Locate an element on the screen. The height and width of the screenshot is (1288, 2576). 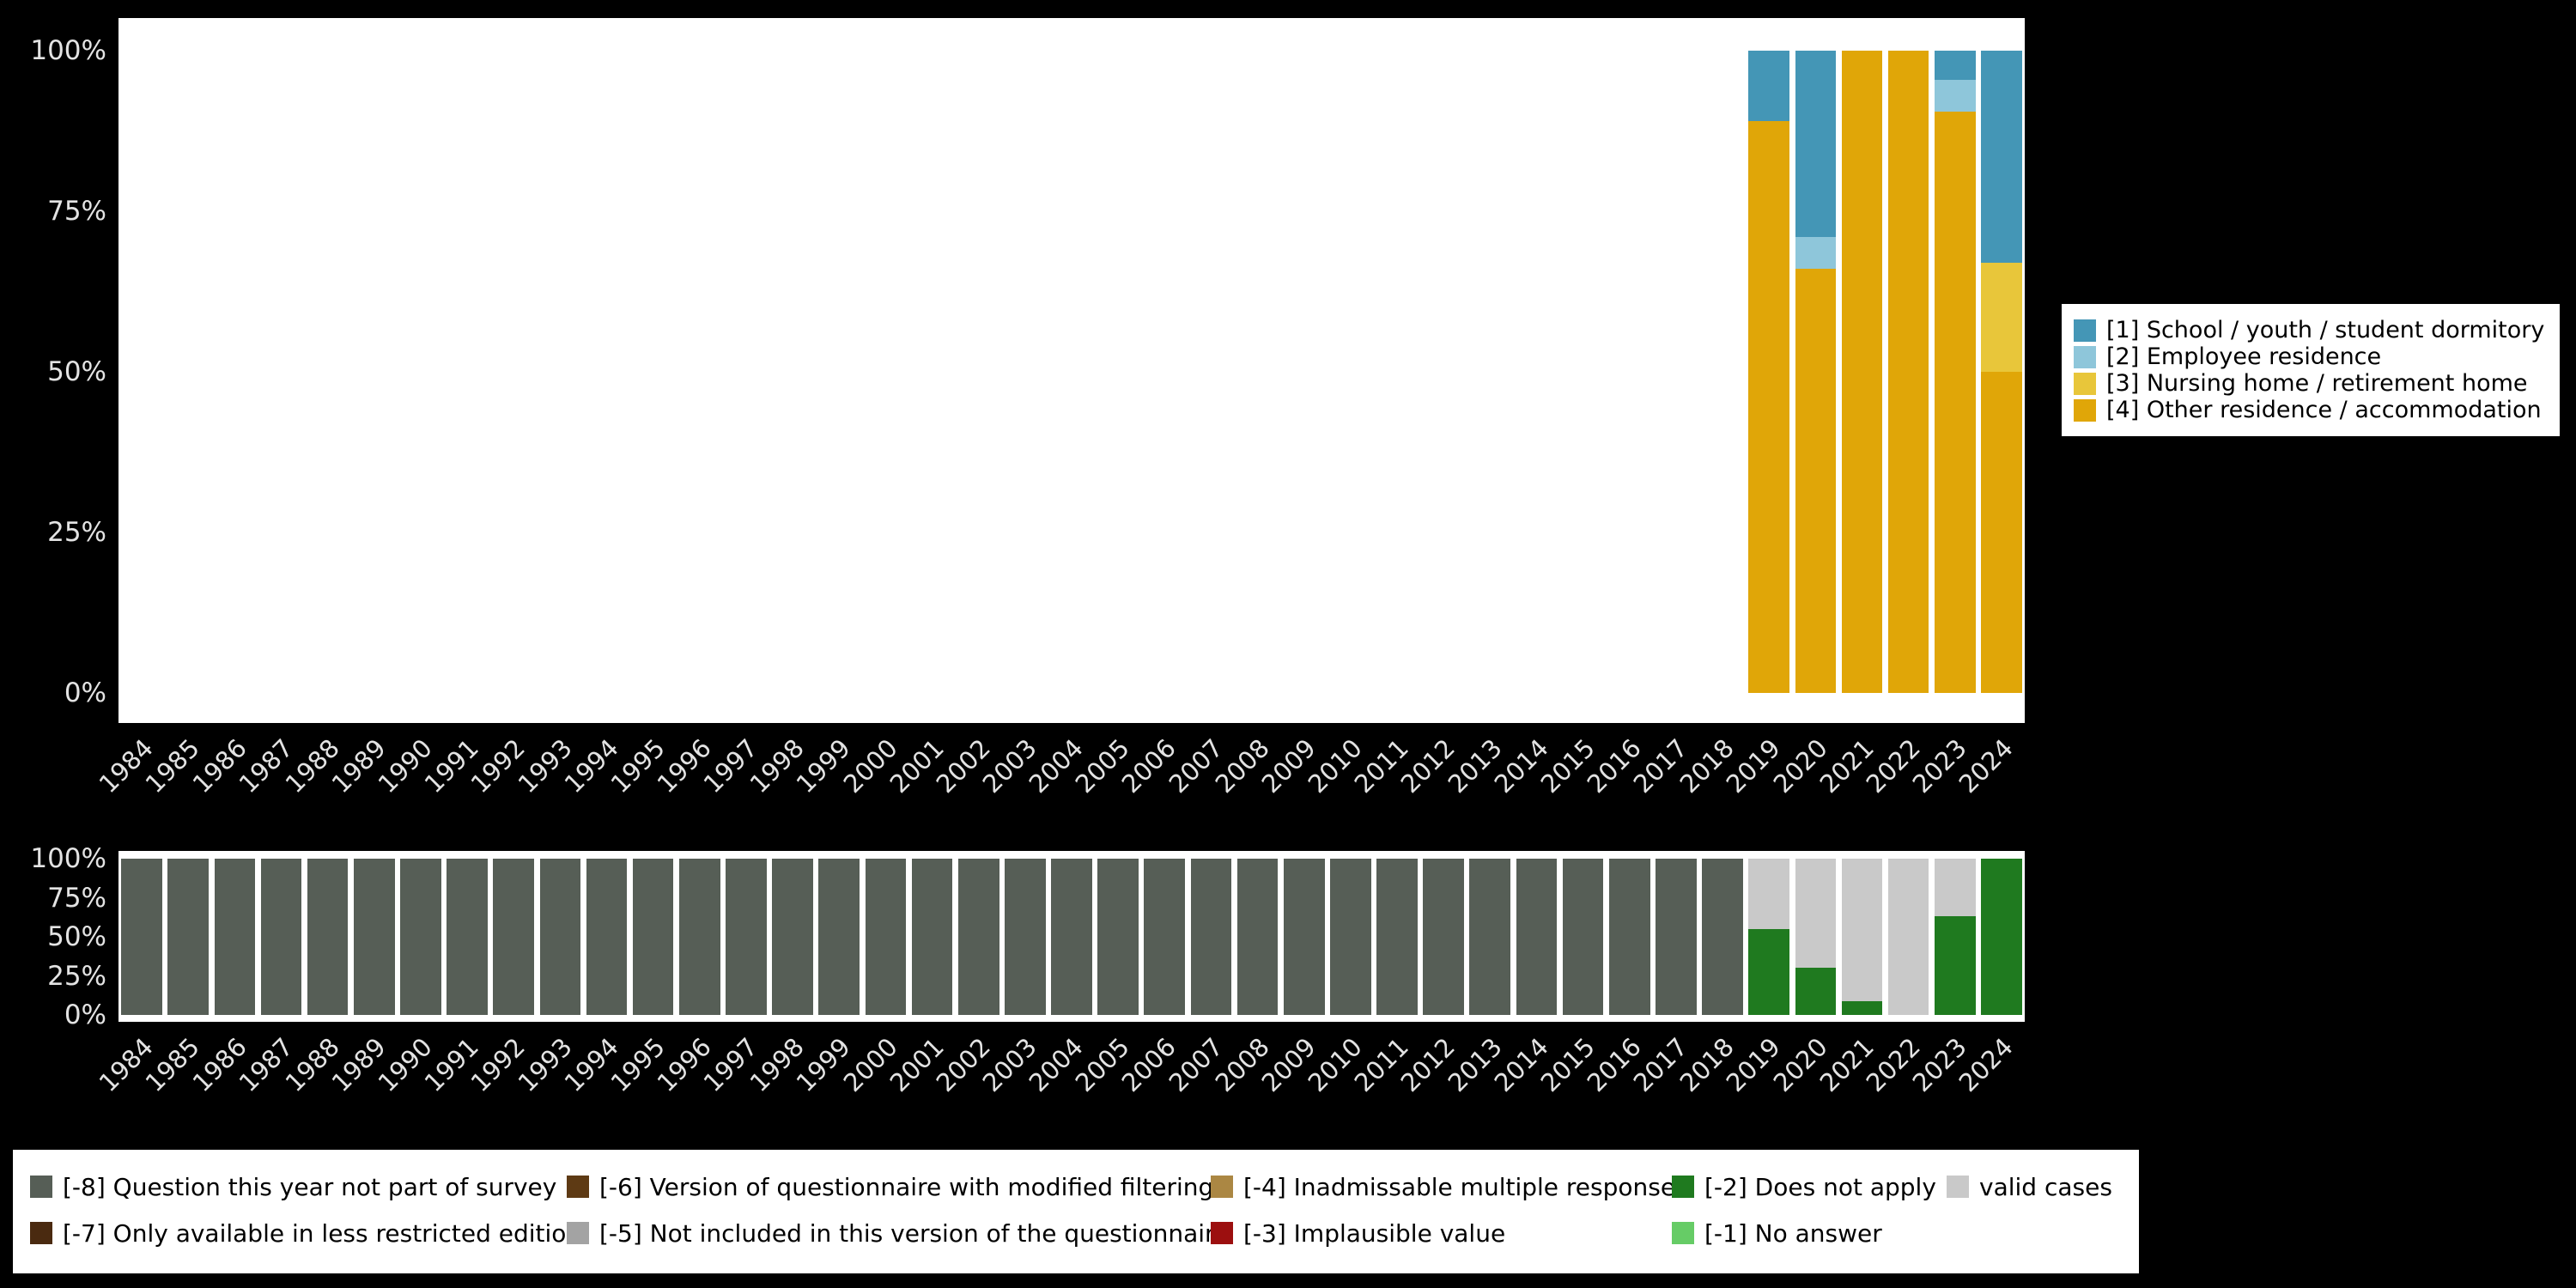
x-axis-tick-label: 2017 is located at coordinates (1660, 1065).